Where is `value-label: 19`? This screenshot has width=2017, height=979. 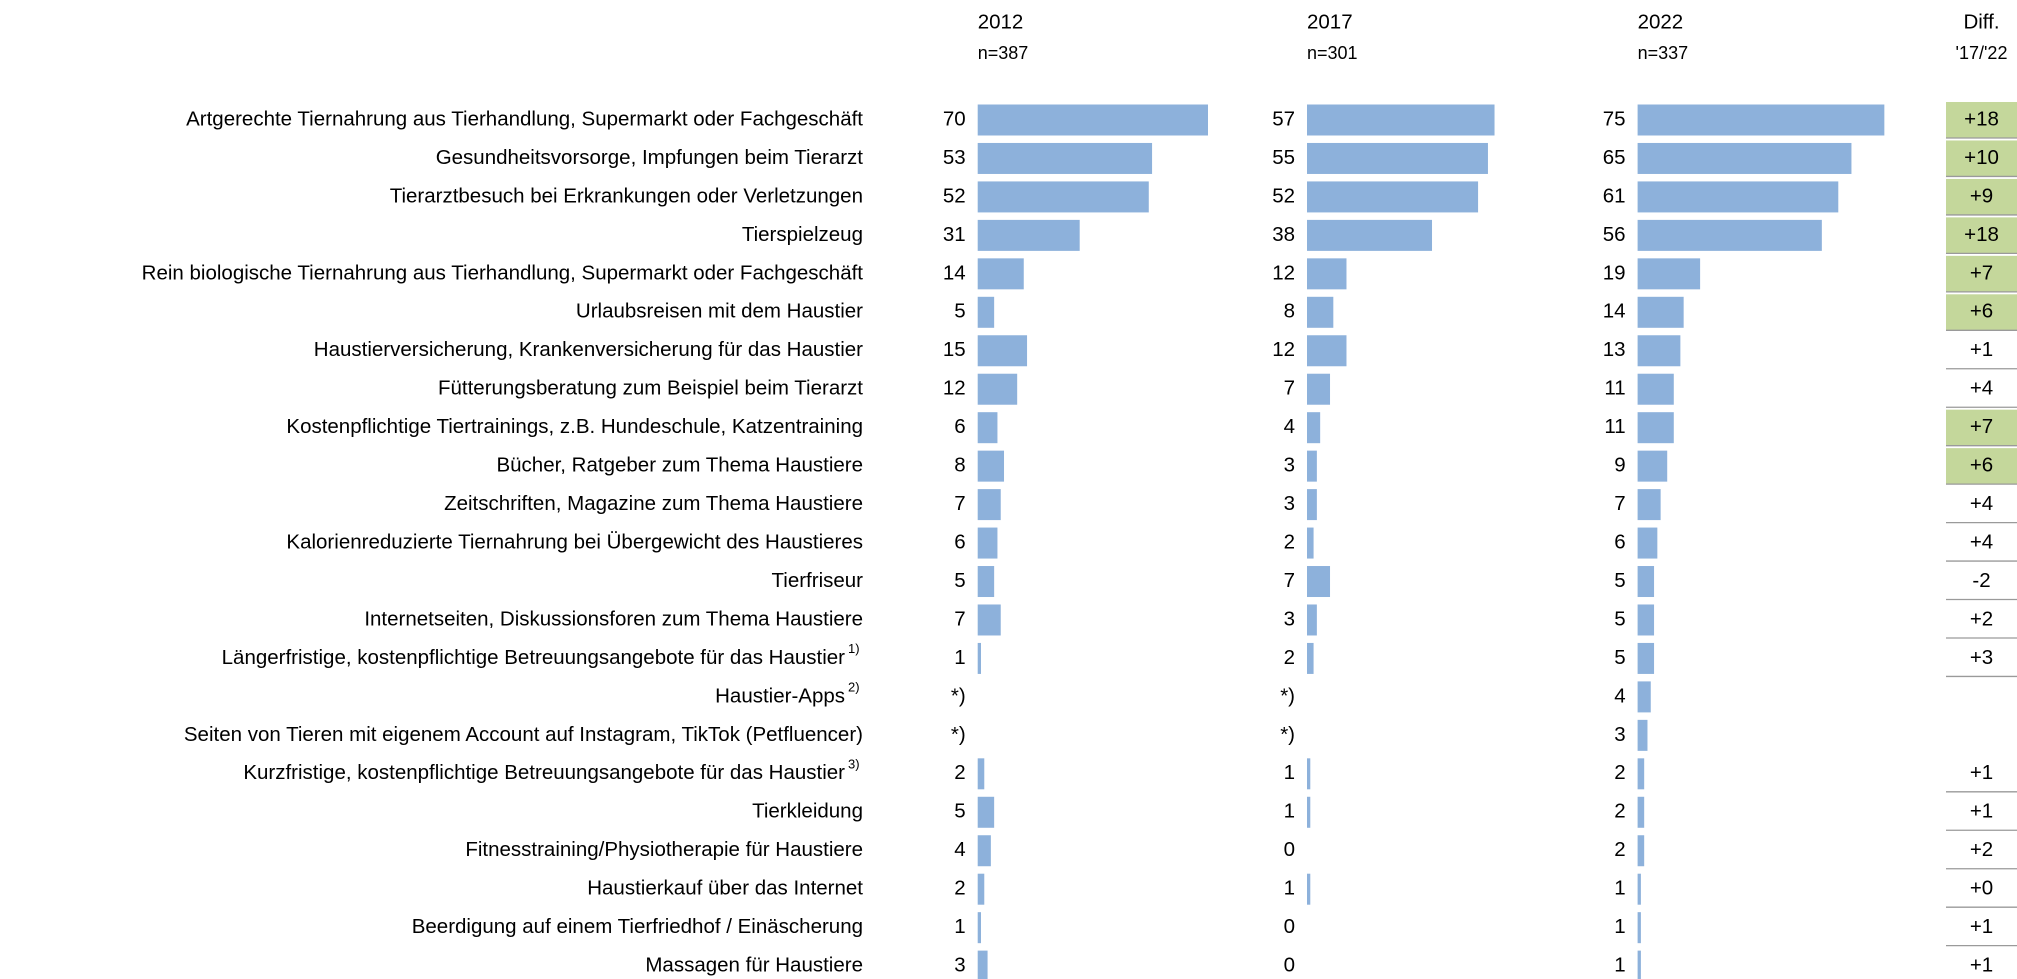 value-label: 19 is located at coordinates (1614, 272).